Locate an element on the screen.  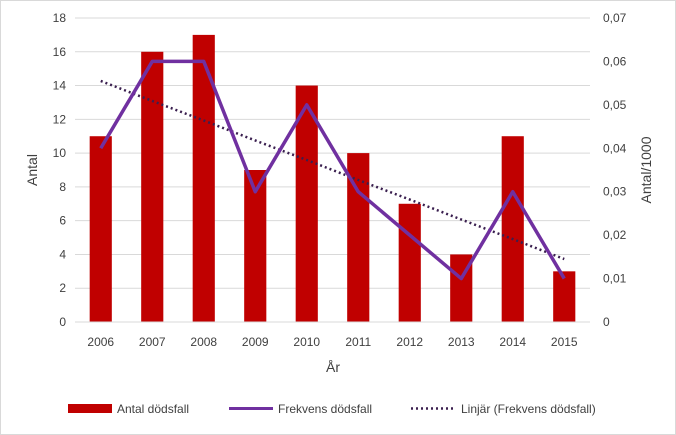
y-axis-right-ticks: 0 0,01 0,02 0,03 0,04 0,05 0,06 0,07 is located at coordinates (615, 170).